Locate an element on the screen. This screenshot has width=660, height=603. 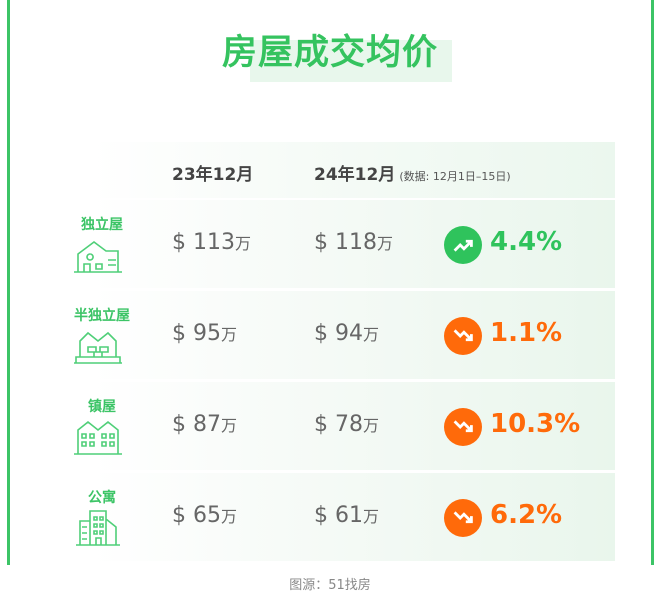
table-row: 独立屋 $ 113万 $ 118万 4.4% is located at coordinates (344, 244).